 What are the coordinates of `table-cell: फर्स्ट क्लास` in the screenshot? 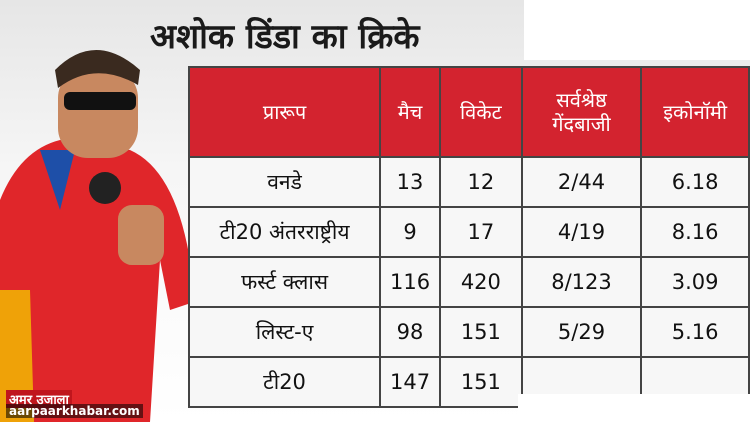 It's located at (284, 282).